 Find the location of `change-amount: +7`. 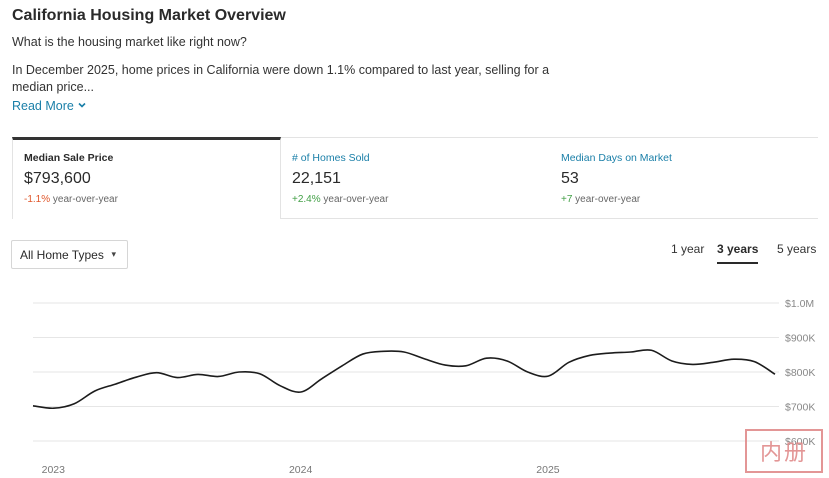

change-amount: +7 is located at coordinates (567, 199).